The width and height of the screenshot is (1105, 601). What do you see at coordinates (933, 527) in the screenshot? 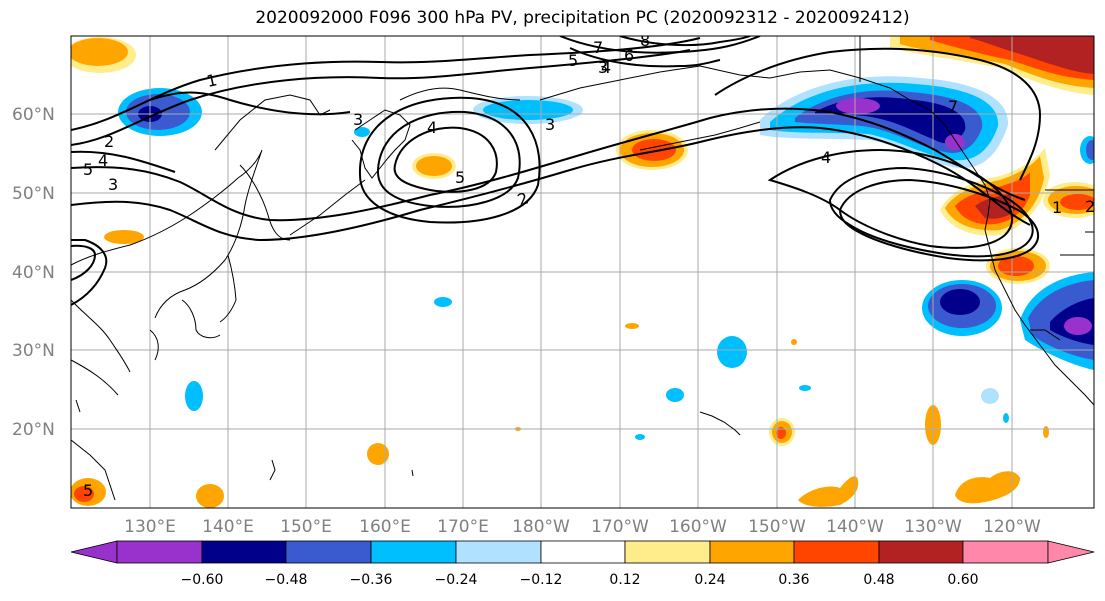
I see `lon-label: 130°W` at bounding box center [933, 527].